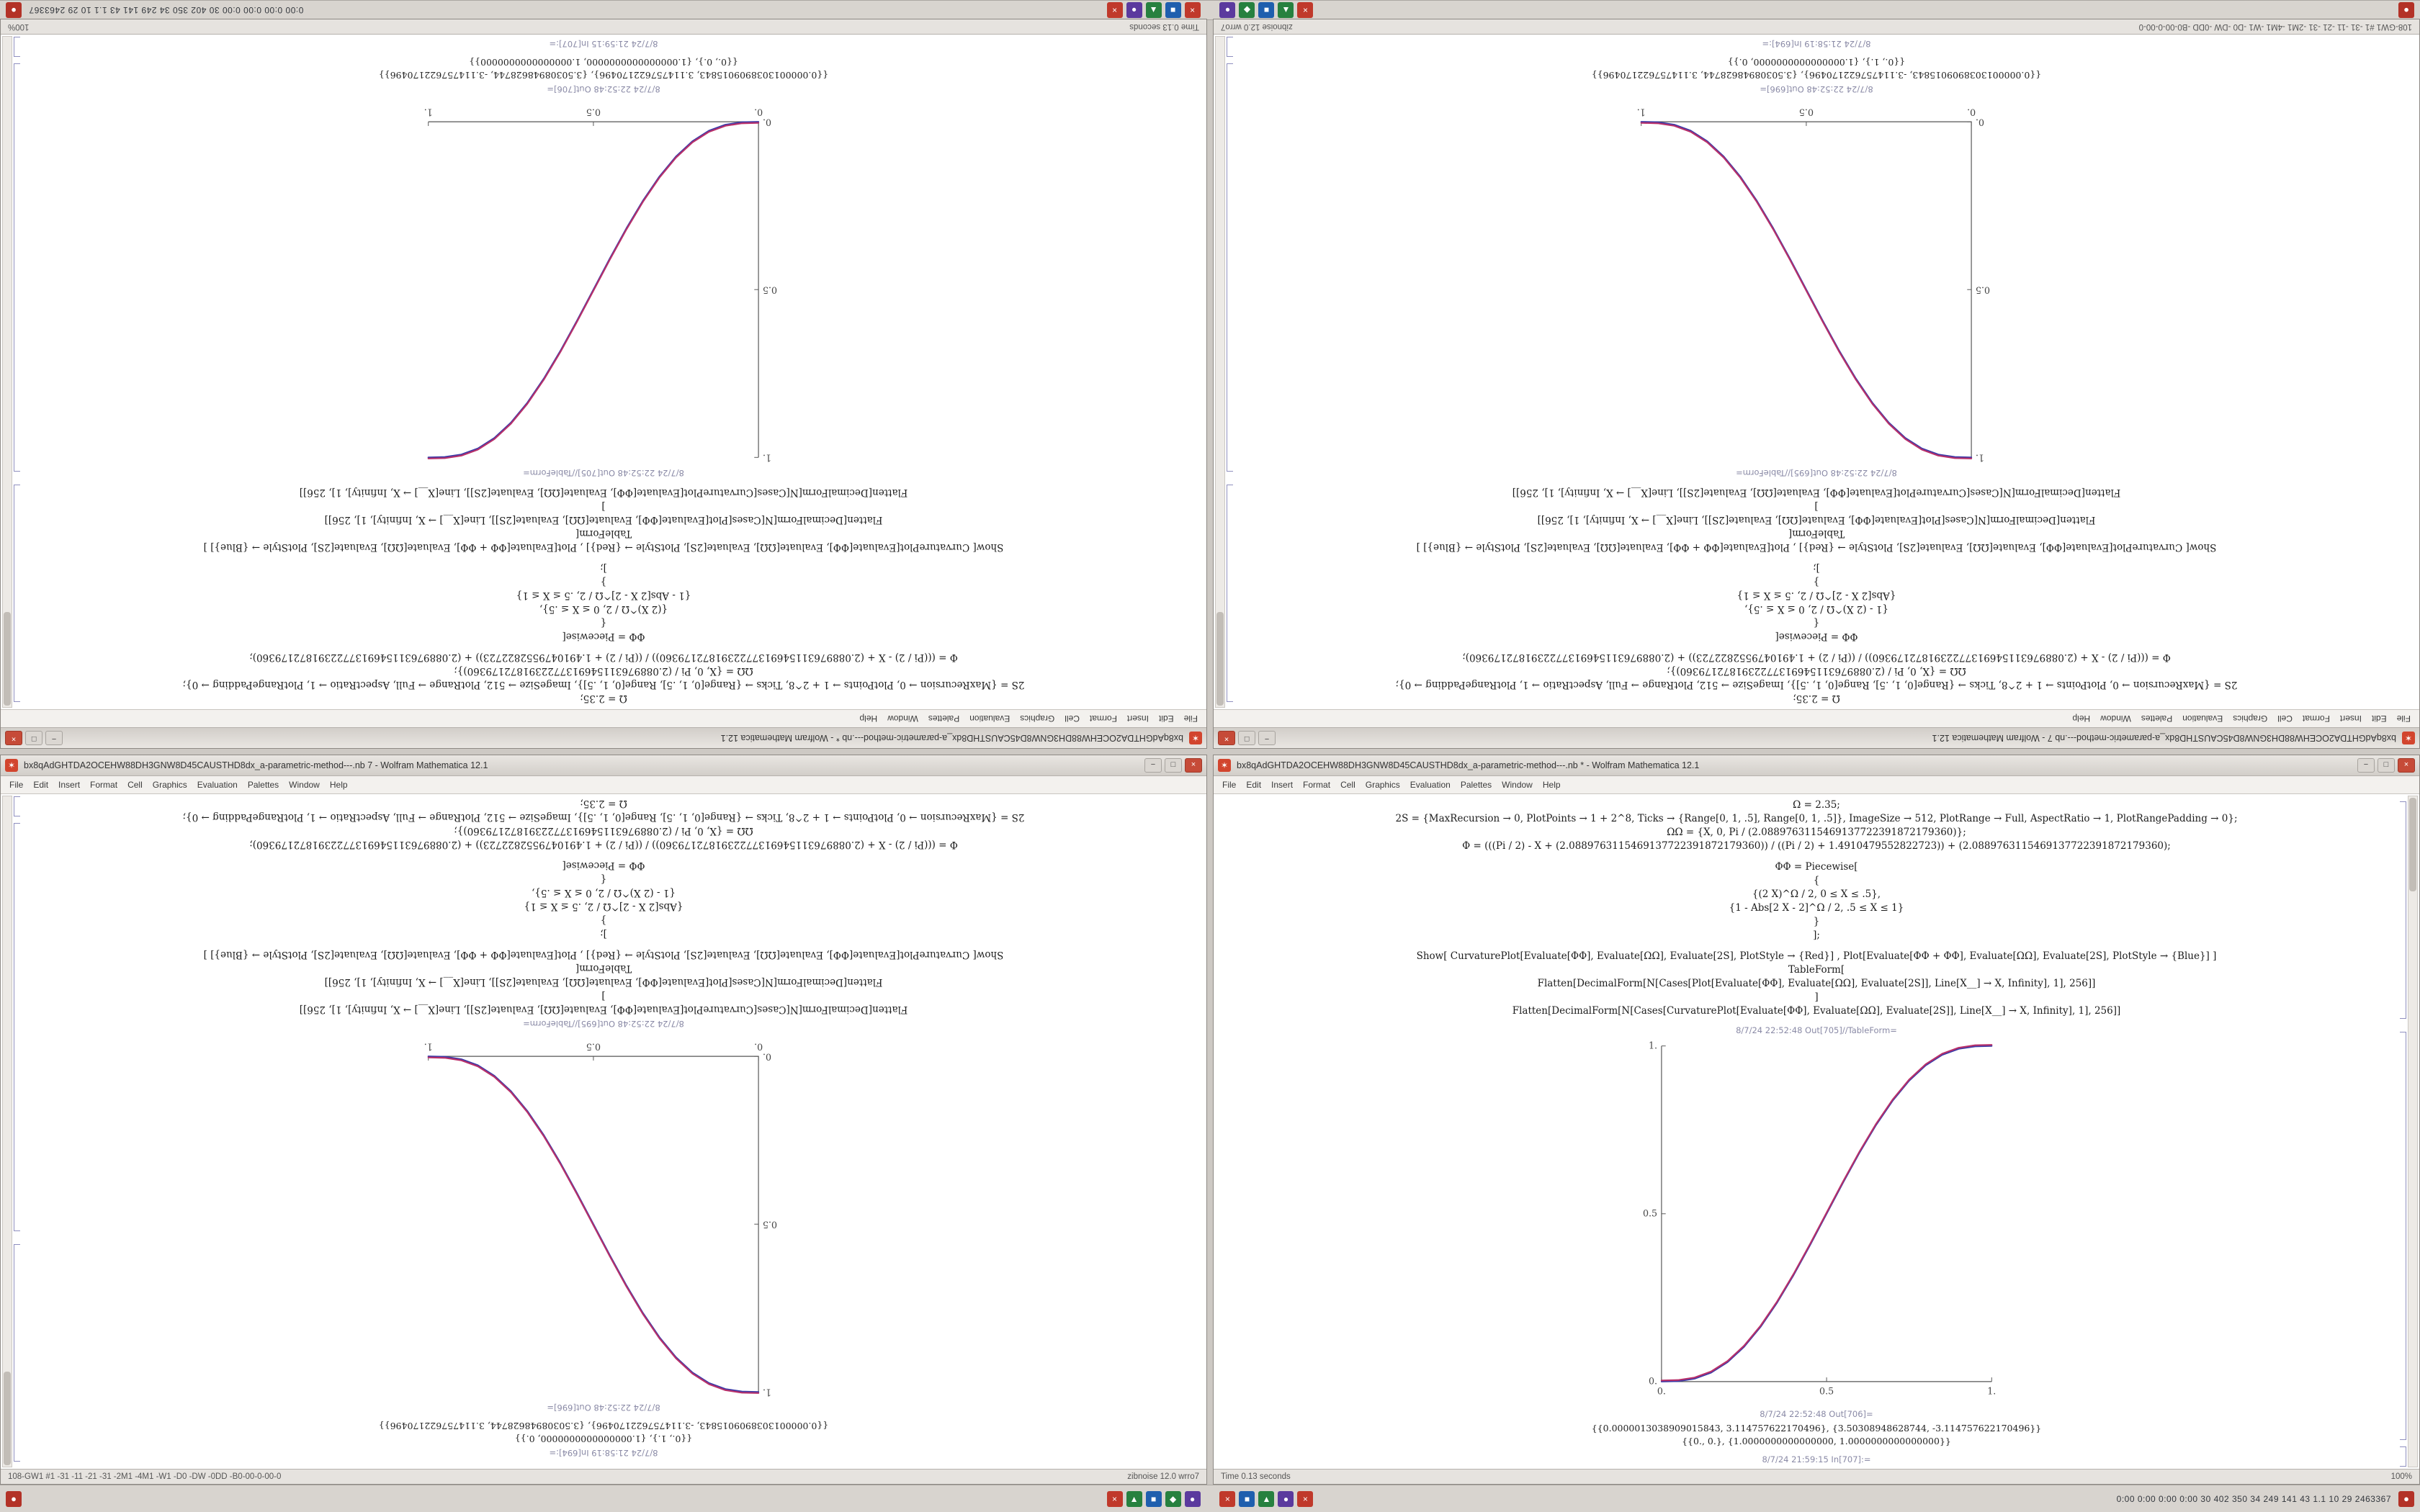  What do you see at coordinates (1247, 1499) in the screenshot?
I see `taskbar-app-icon: ■` at bounding box center [1247, 1499].